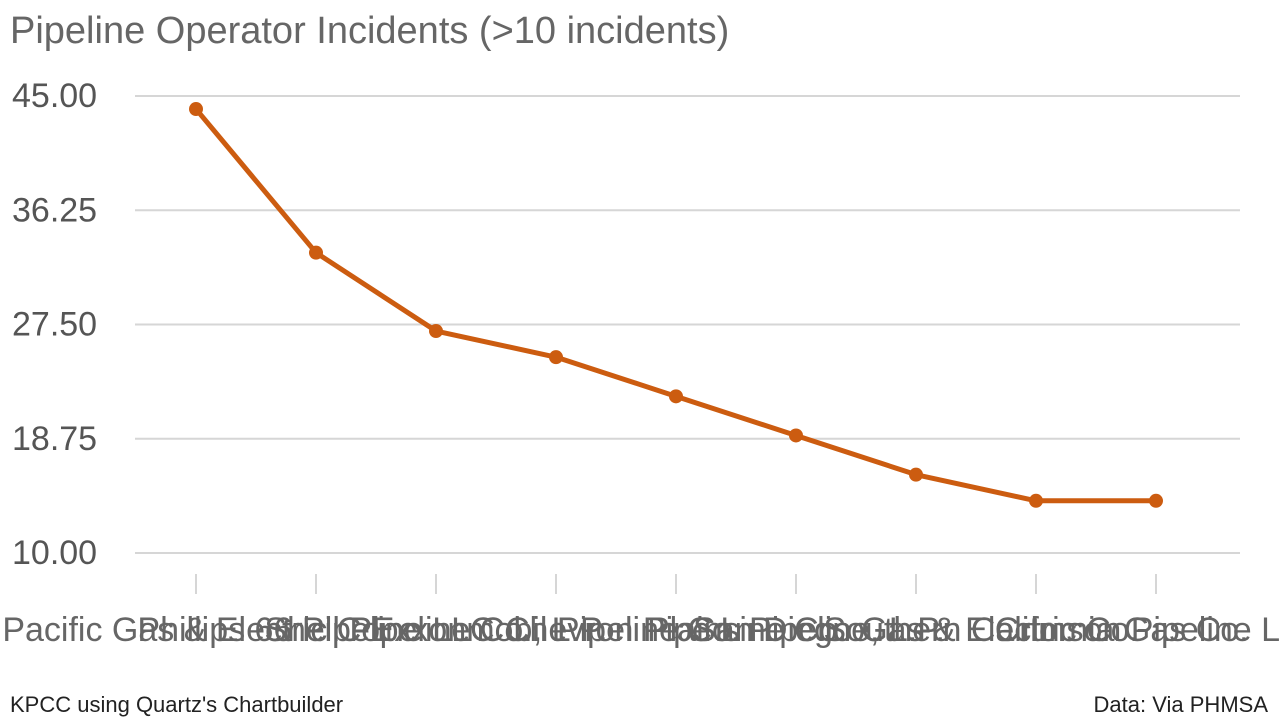 This screenshot has height=720, width=1280. I want to click on x-tick-label: Phillips 66 Pipeline LLC, so click(315, 630).